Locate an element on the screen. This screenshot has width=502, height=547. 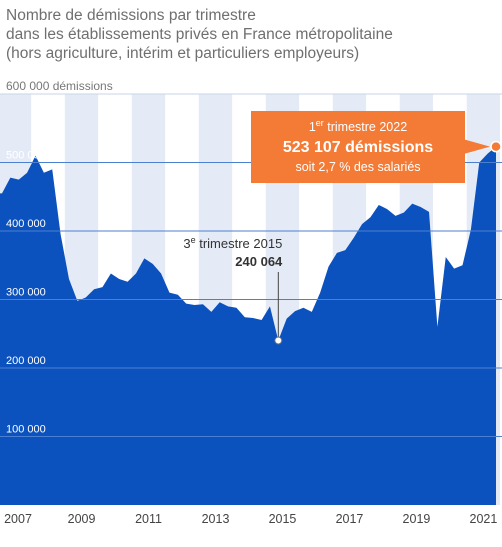
annotation-2015: 3e trimestre 2015 240 064 is located at coordinates (233, 290).